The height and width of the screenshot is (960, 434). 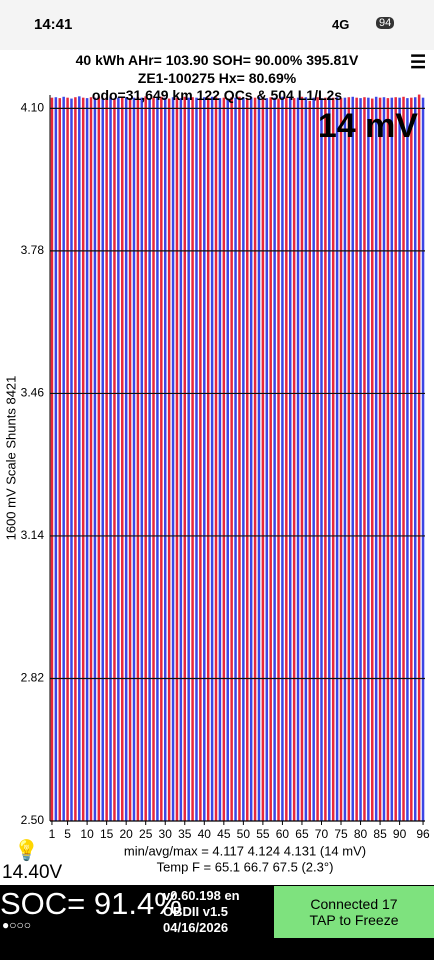 What do you see at coordinates (217, 60) in the screenshot?
I see `header-line: 40 kWh AHr= 103.90 SOH= 90.00% 395.81V` at bounding box center [217, 60].